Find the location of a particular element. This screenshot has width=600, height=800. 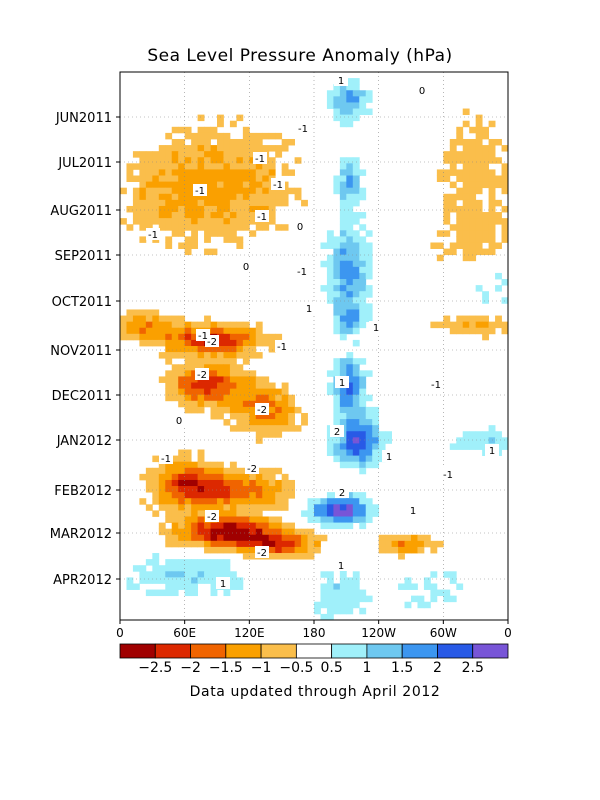

contour-label: -1 is located at coordinates (278, 185).